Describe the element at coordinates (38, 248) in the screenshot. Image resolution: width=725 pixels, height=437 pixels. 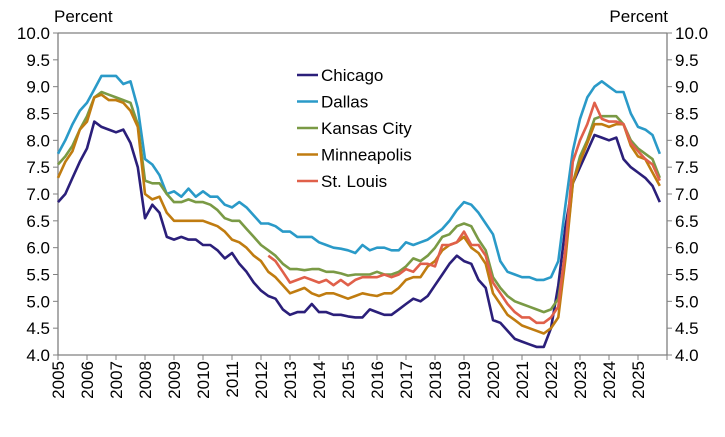
I see `y-tick-label-left: 6.0` at that location.